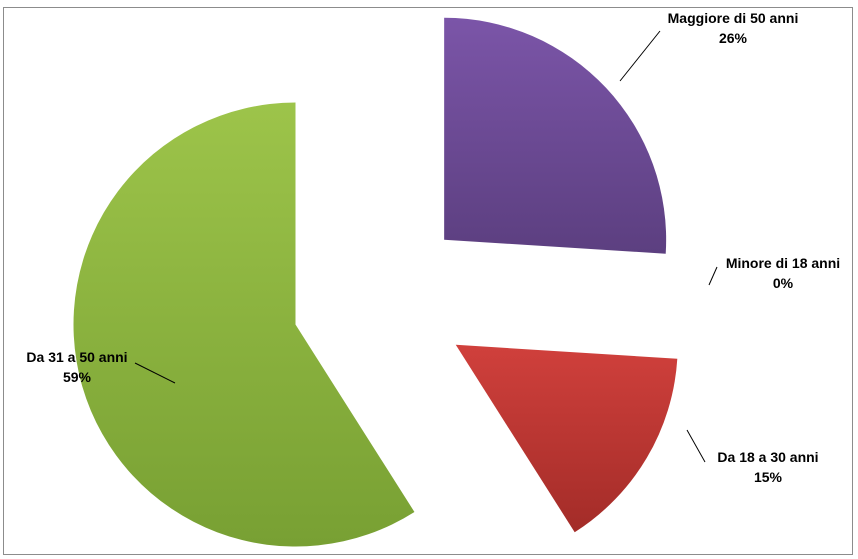 The image size is (858, 559). What do you see at coordinates (783, 263) in the screenshot?
I see `data-label-category: Minore di 18 anni` at bounding box center [783, 263].